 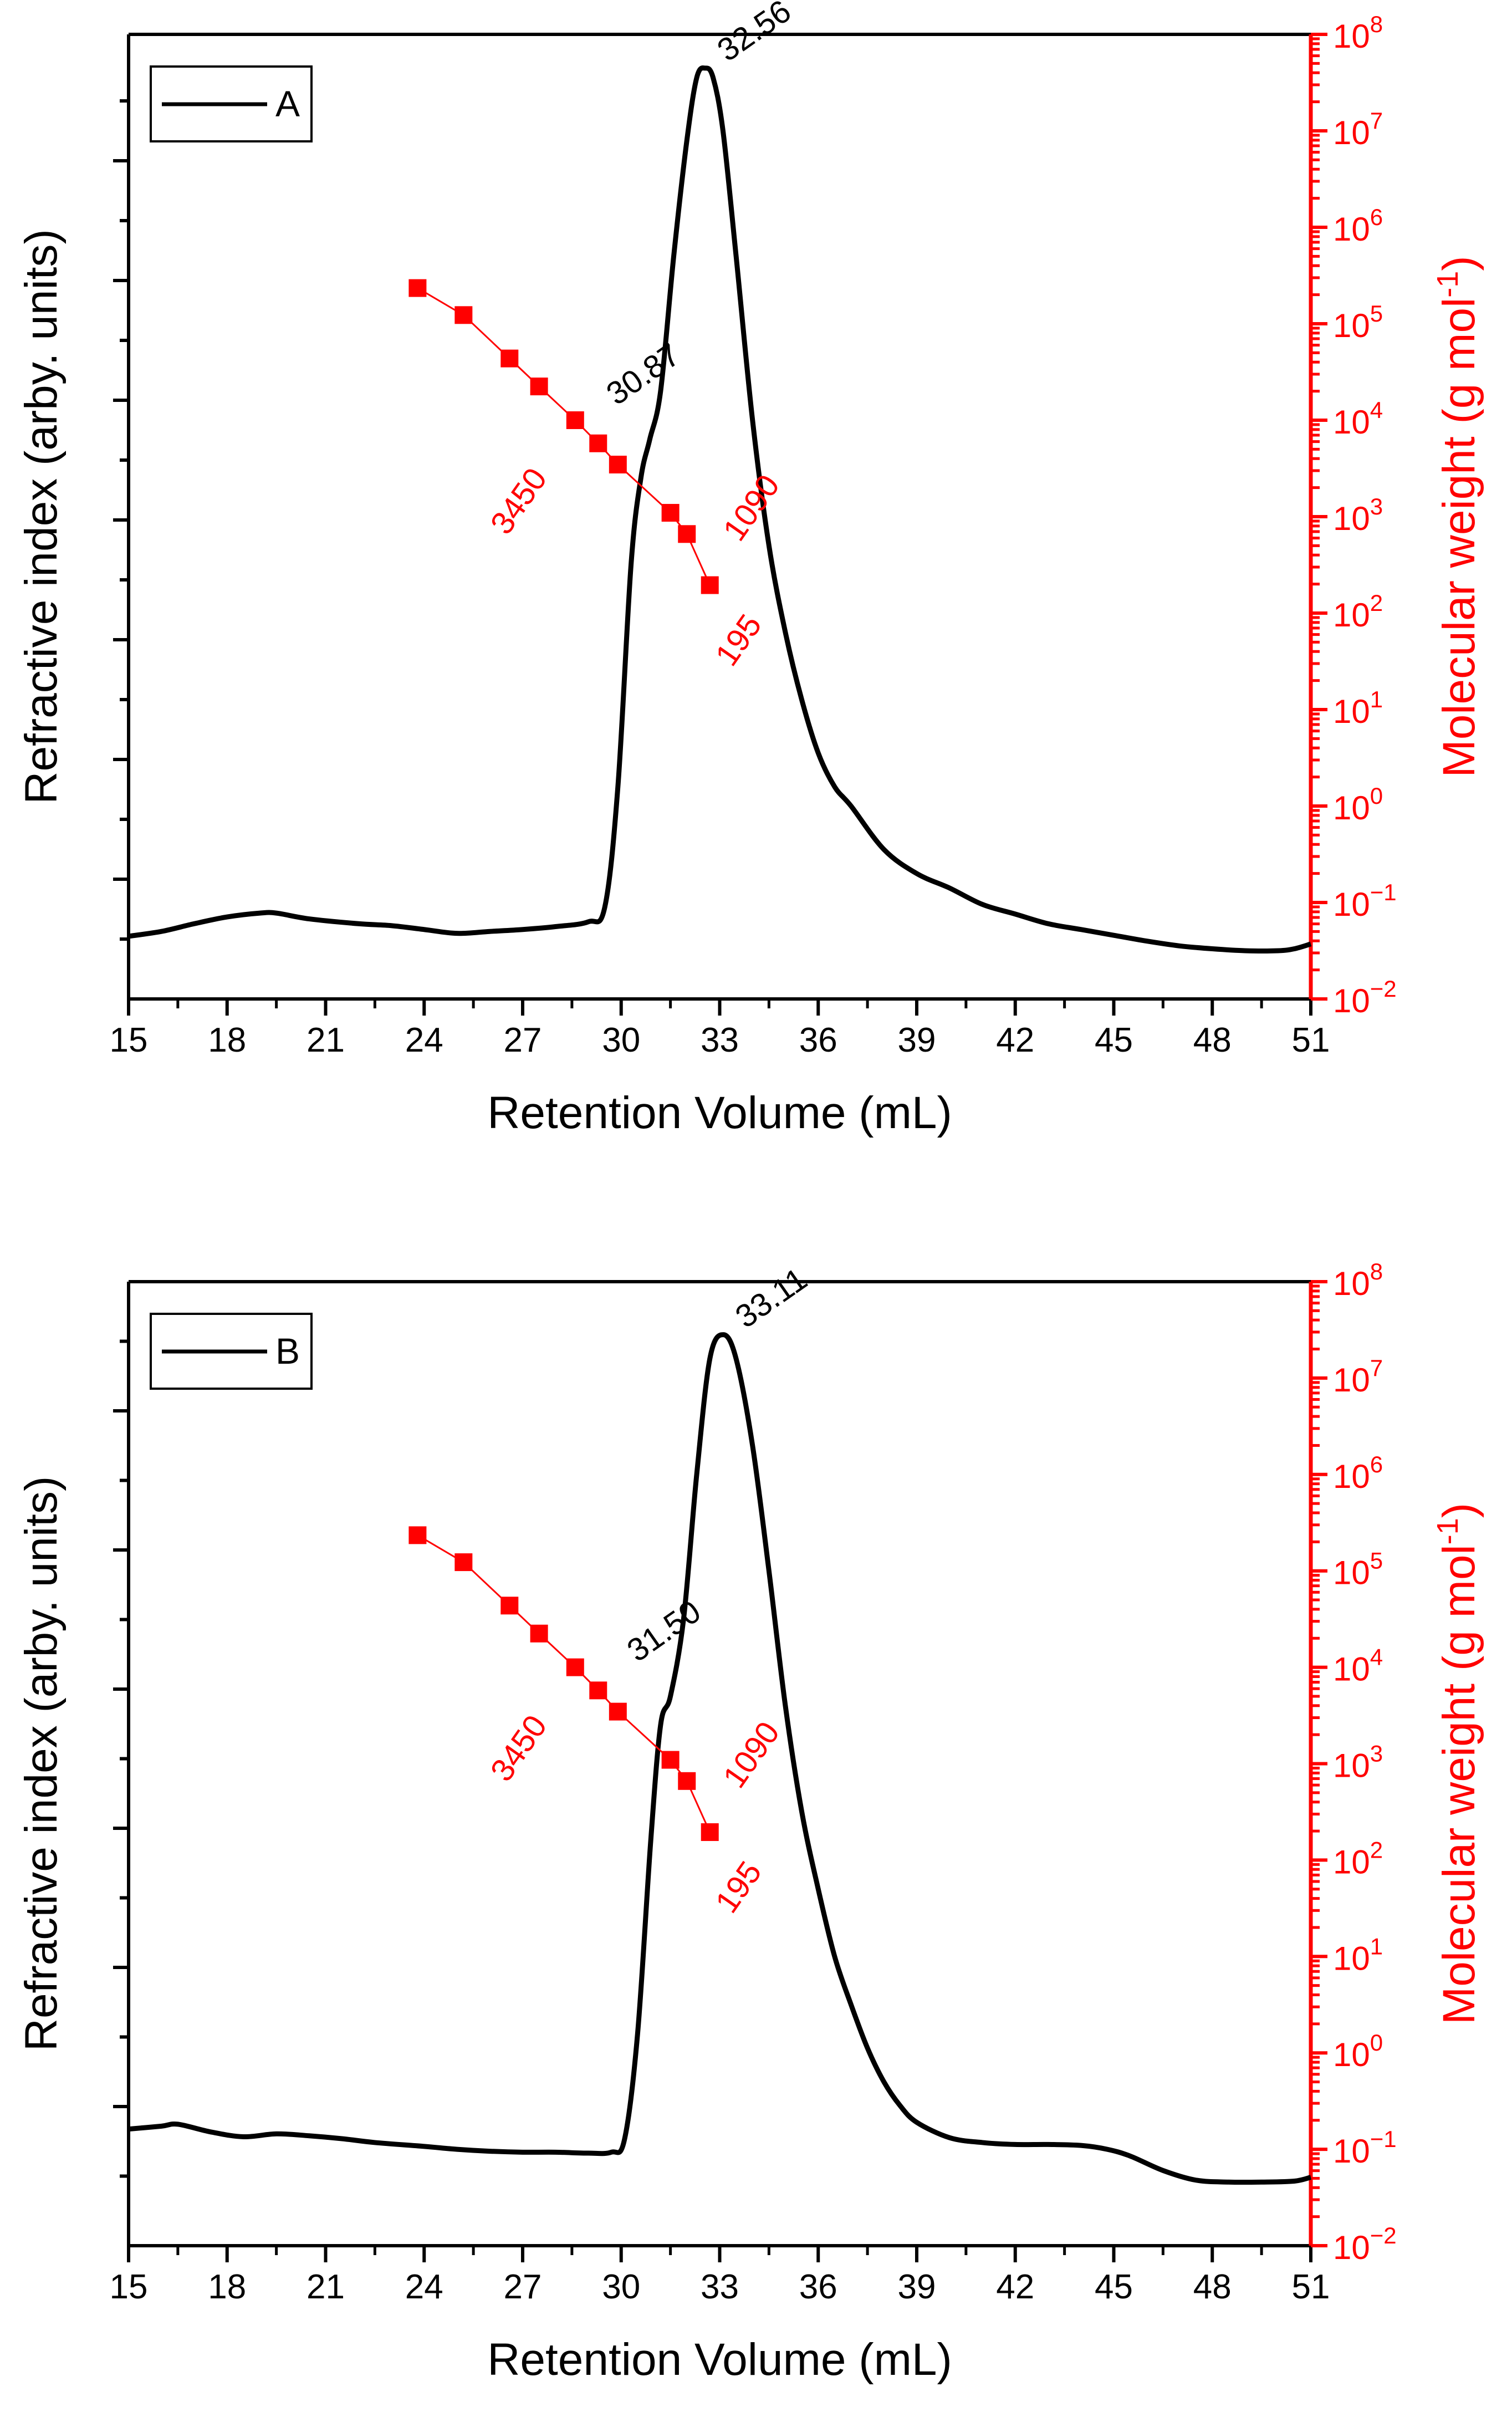 What do you see at coordinates (1447, 284) in the screenshot?
I see `y-right-title-sup: -1` at bounding box center [1447, 284].